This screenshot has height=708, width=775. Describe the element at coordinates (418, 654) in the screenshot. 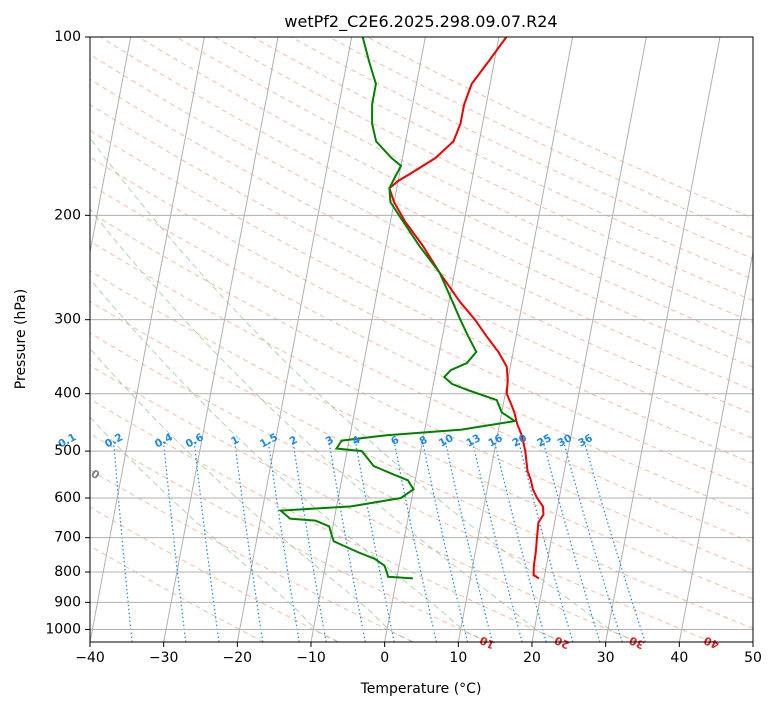

I see `x-axis: −40 −30 −20 −10 0 10 20 30 40 50` at that location.